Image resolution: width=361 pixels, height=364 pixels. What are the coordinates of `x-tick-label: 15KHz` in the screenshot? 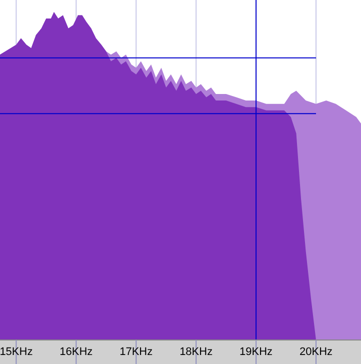 It's located at (16, 352).